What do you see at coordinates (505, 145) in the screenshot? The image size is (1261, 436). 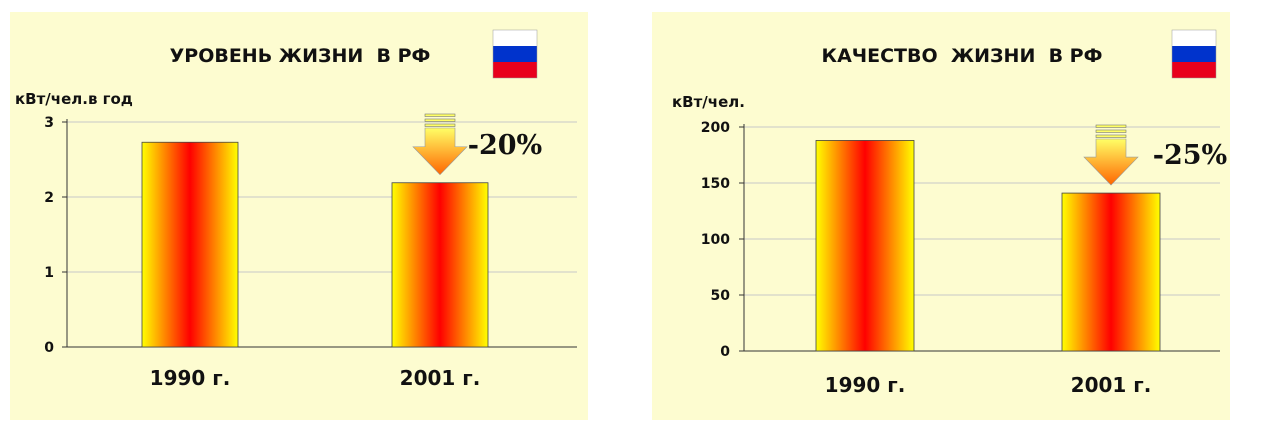 I see `change-percent-annotation: -20%` at bounding box center [505, 145].